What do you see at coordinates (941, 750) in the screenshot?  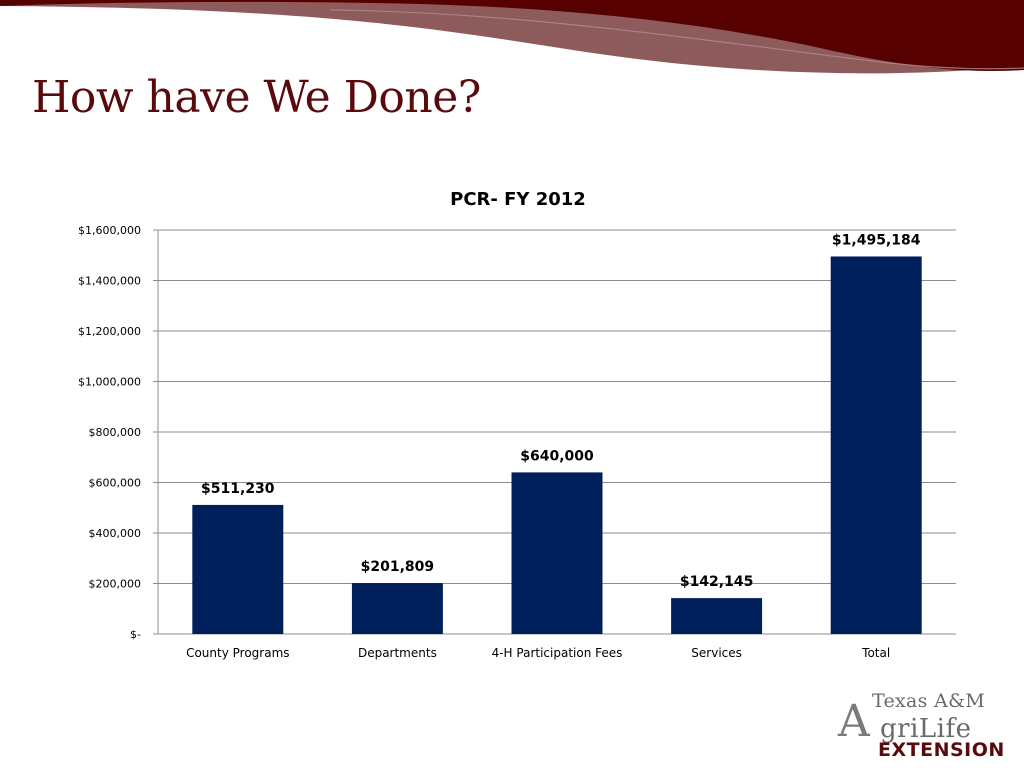 I see `logo-extension: EXTENSION` at bounding box center [941, 750].